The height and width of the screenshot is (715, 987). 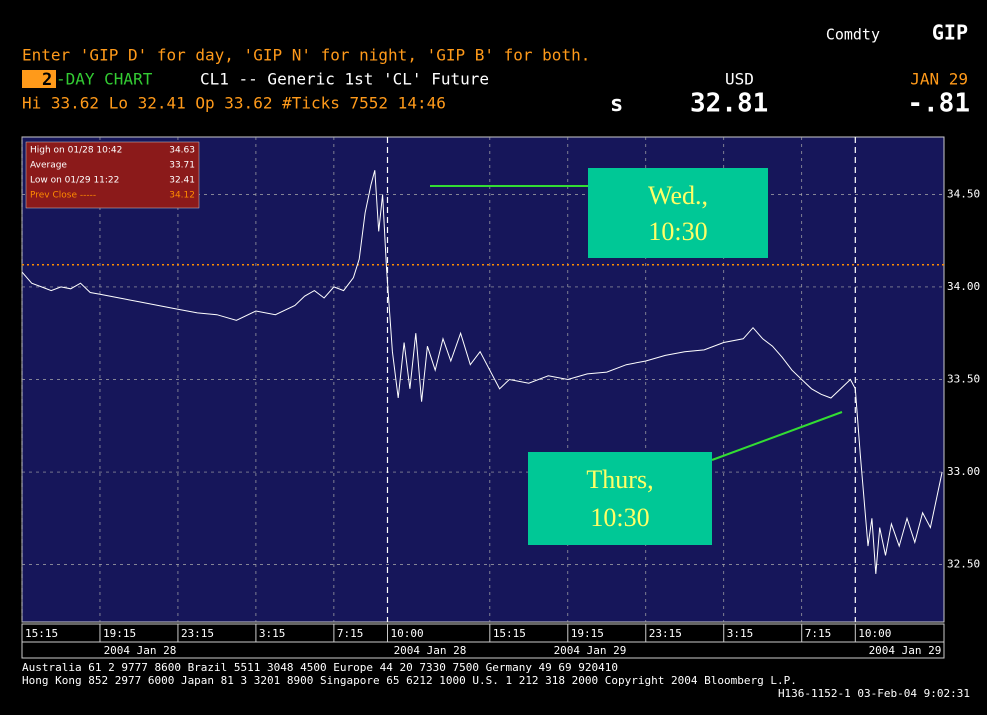 I want to click on summary-label: Prev Close -----, so click(x=63, y=196).